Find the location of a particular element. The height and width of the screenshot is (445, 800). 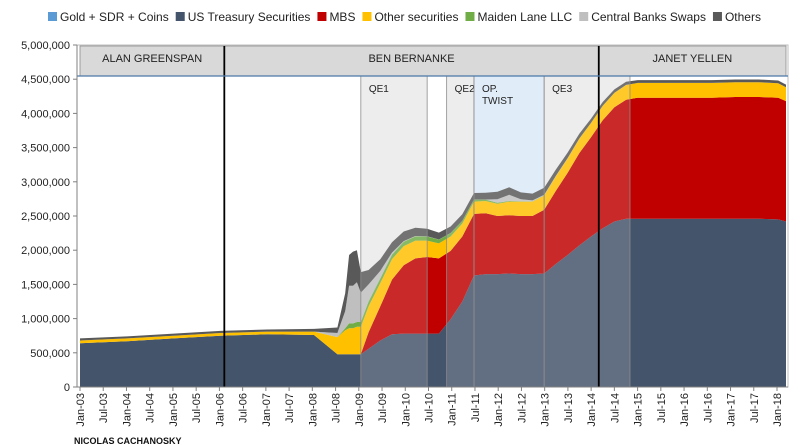

x-tick-label: Jan-12 is located at coordinates (499, 410).